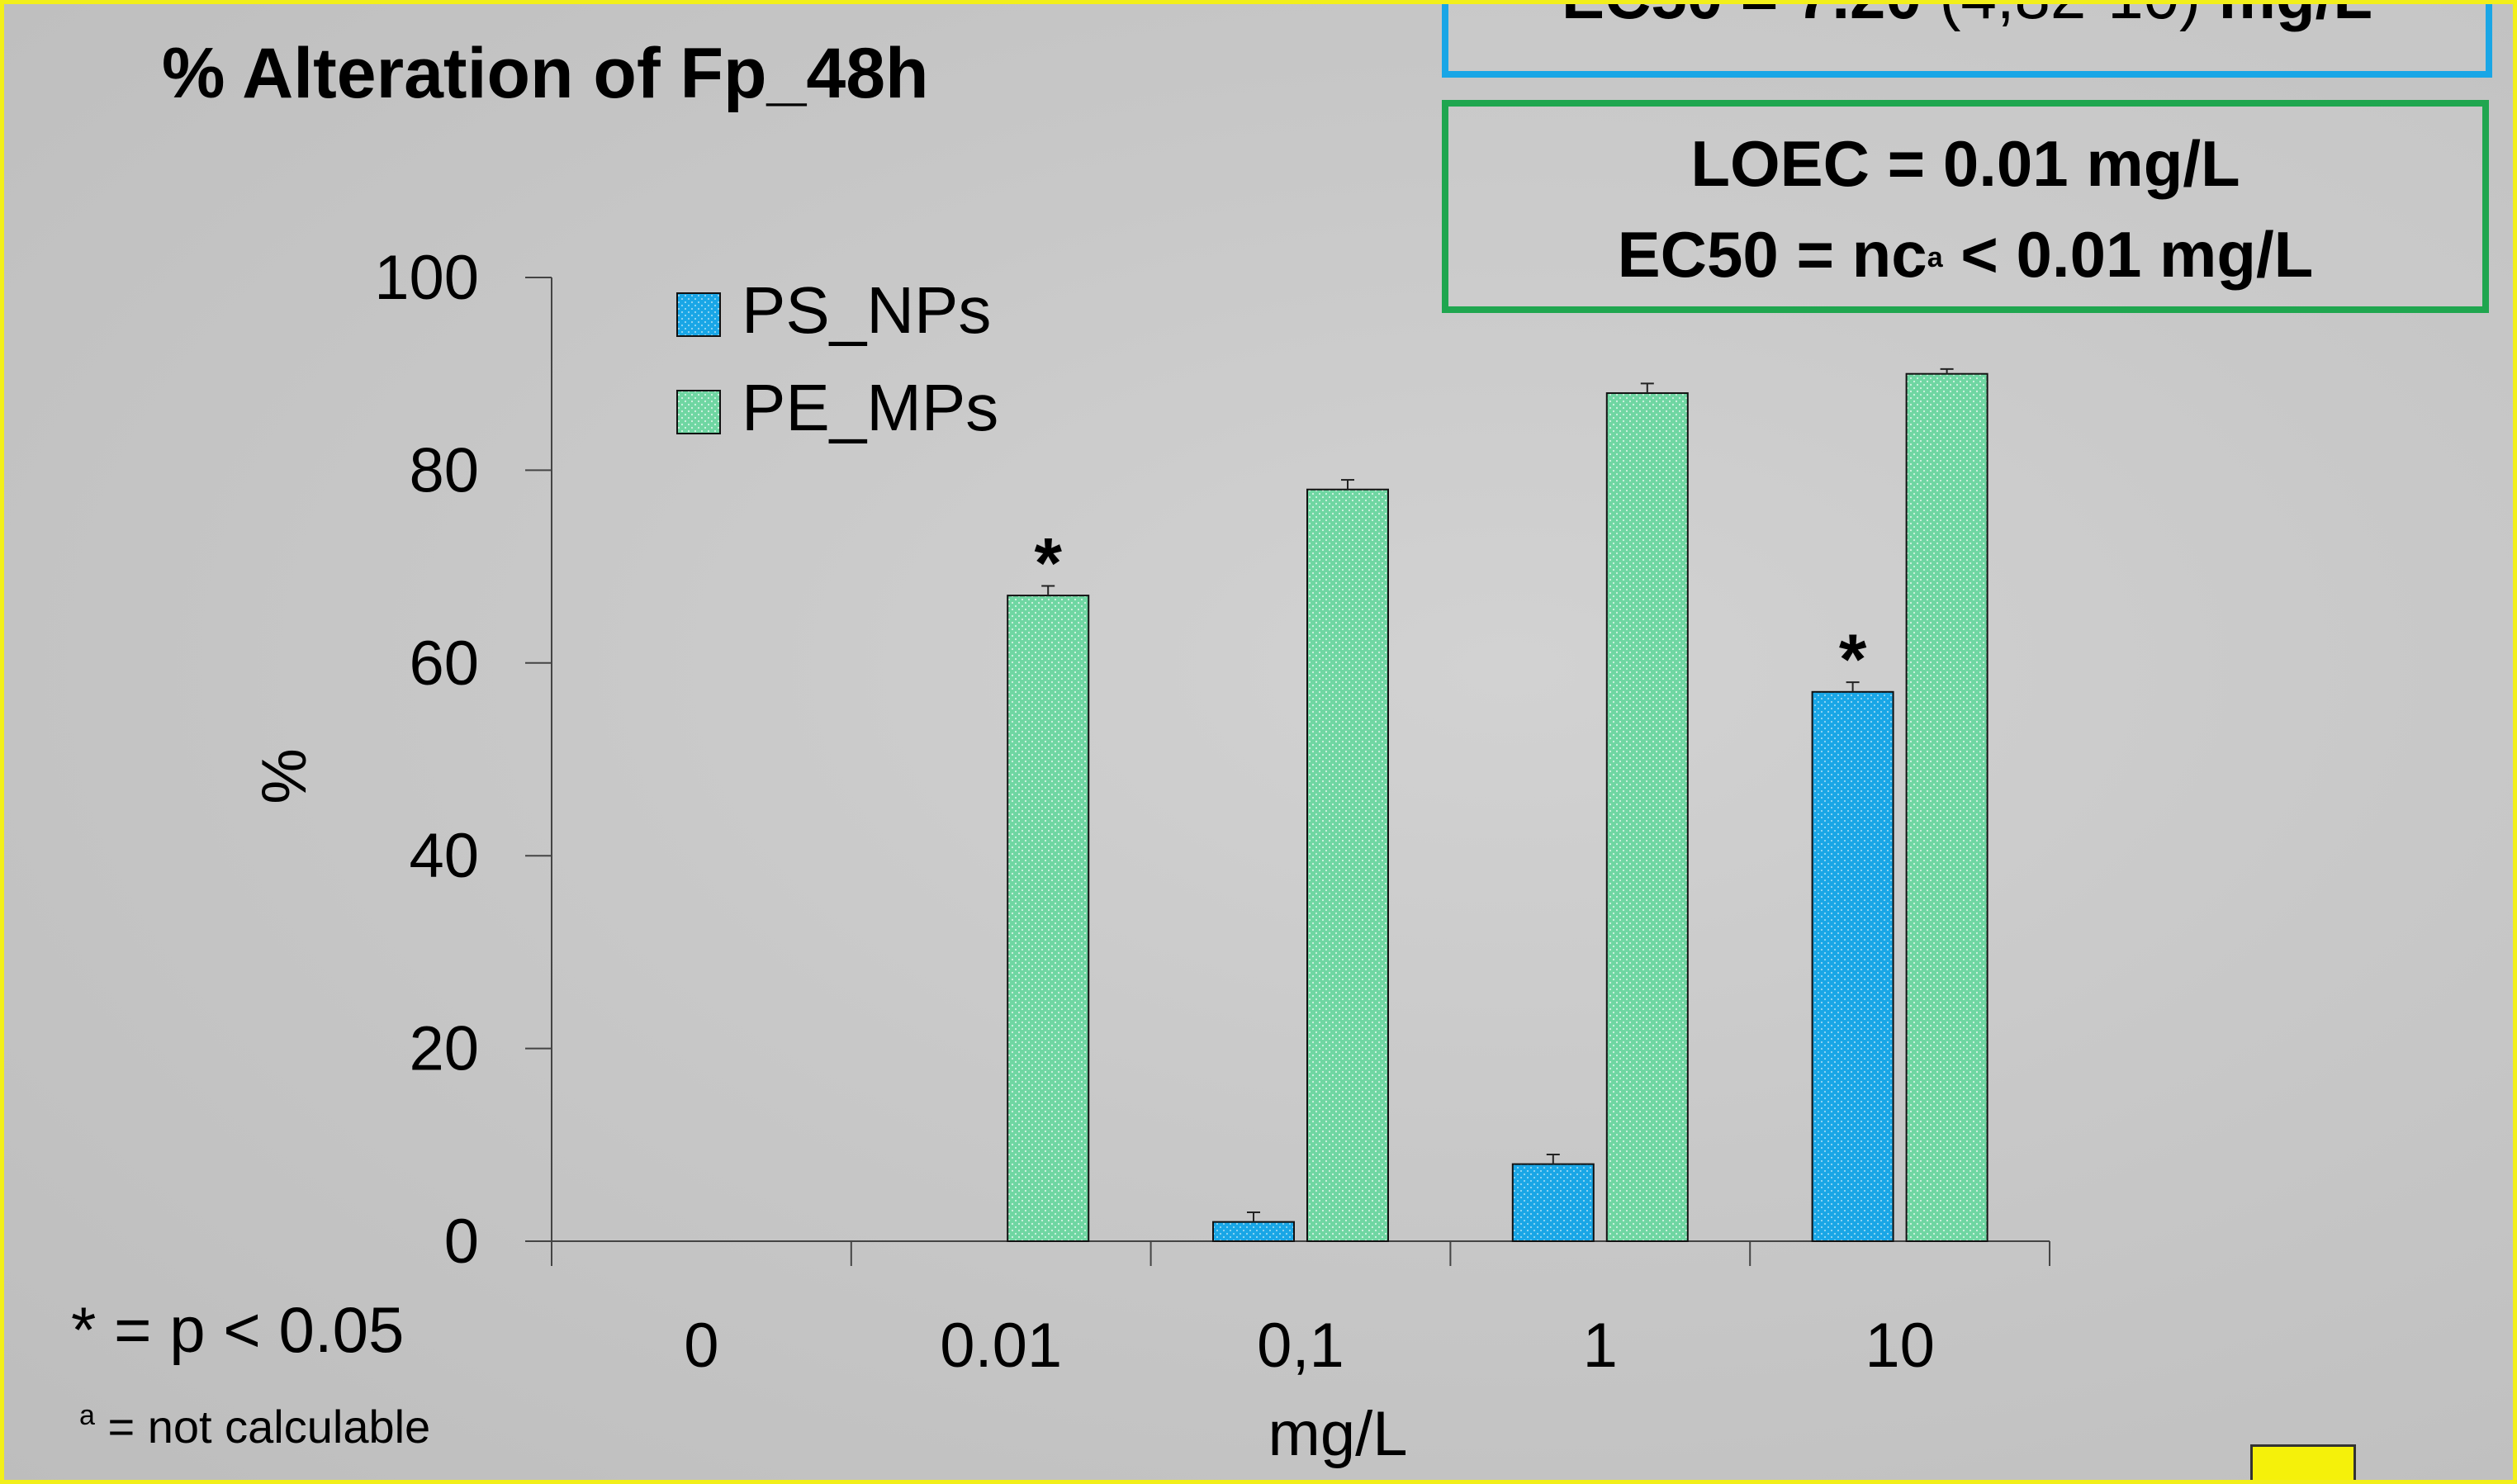  Describe the element at coordinates (444, 470) in the screenshot. I see `y-tick-label: 80` at that location.